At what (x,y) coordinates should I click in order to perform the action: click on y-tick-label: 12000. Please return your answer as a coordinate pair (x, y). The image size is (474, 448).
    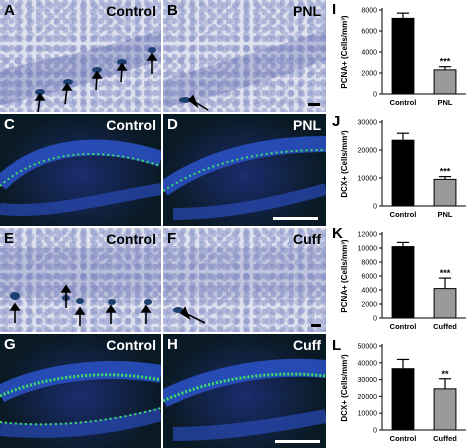
    Looking at the image, I should click on (368, 235).